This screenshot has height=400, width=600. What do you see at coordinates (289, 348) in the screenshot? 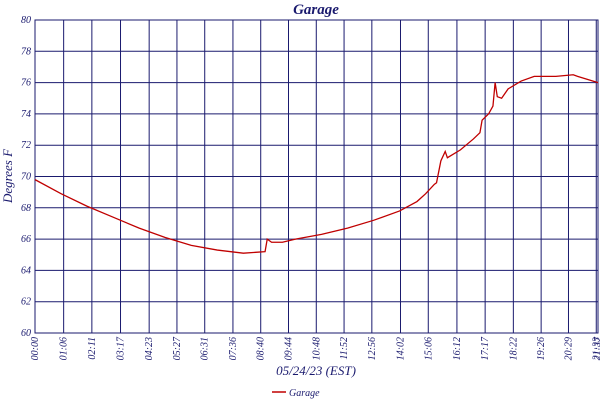
I see `x-tick-label: 09:44` at bounding box center [289, 348].